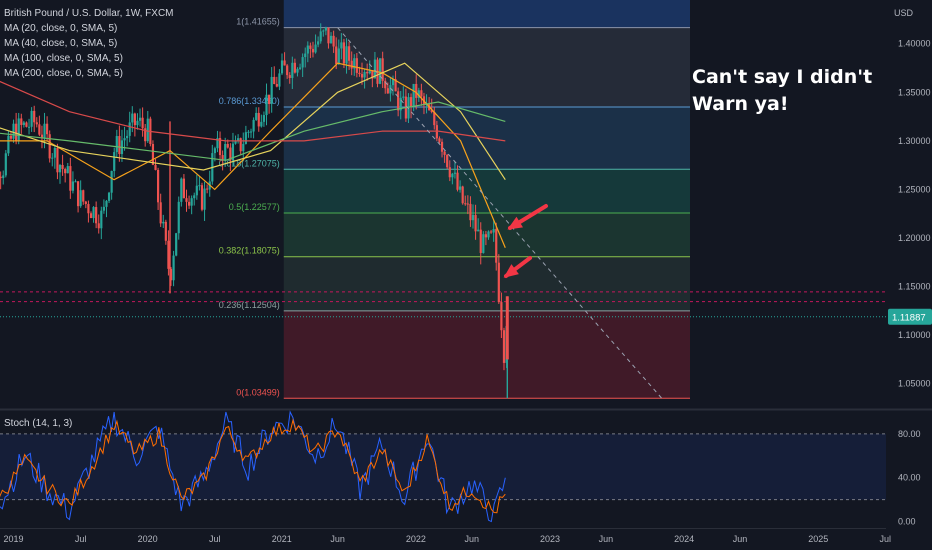  What do you see at coordinates (38, 423) in the screenshot?
I see `stoch-title: Stoch (14, 1, 3)` at bounding box center [38, 423].